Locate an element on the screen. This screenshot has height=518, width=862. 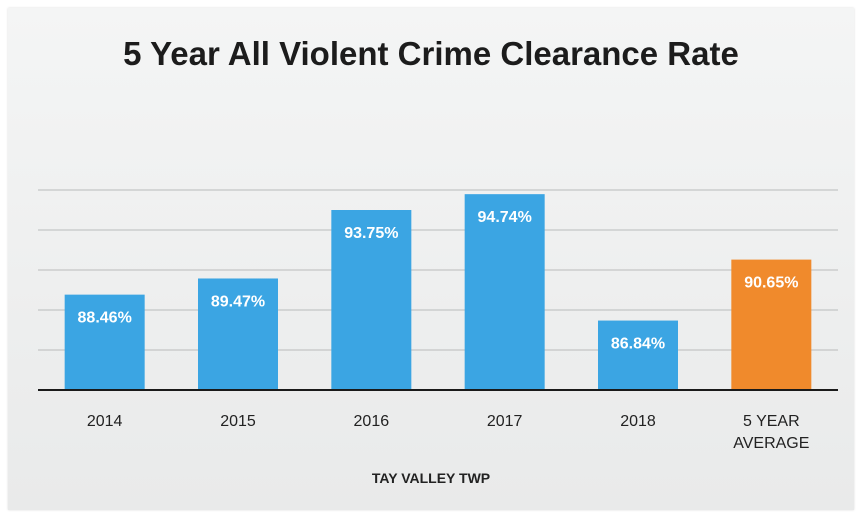
x-tick-label: 2016 is located at coordinates (372, 421).